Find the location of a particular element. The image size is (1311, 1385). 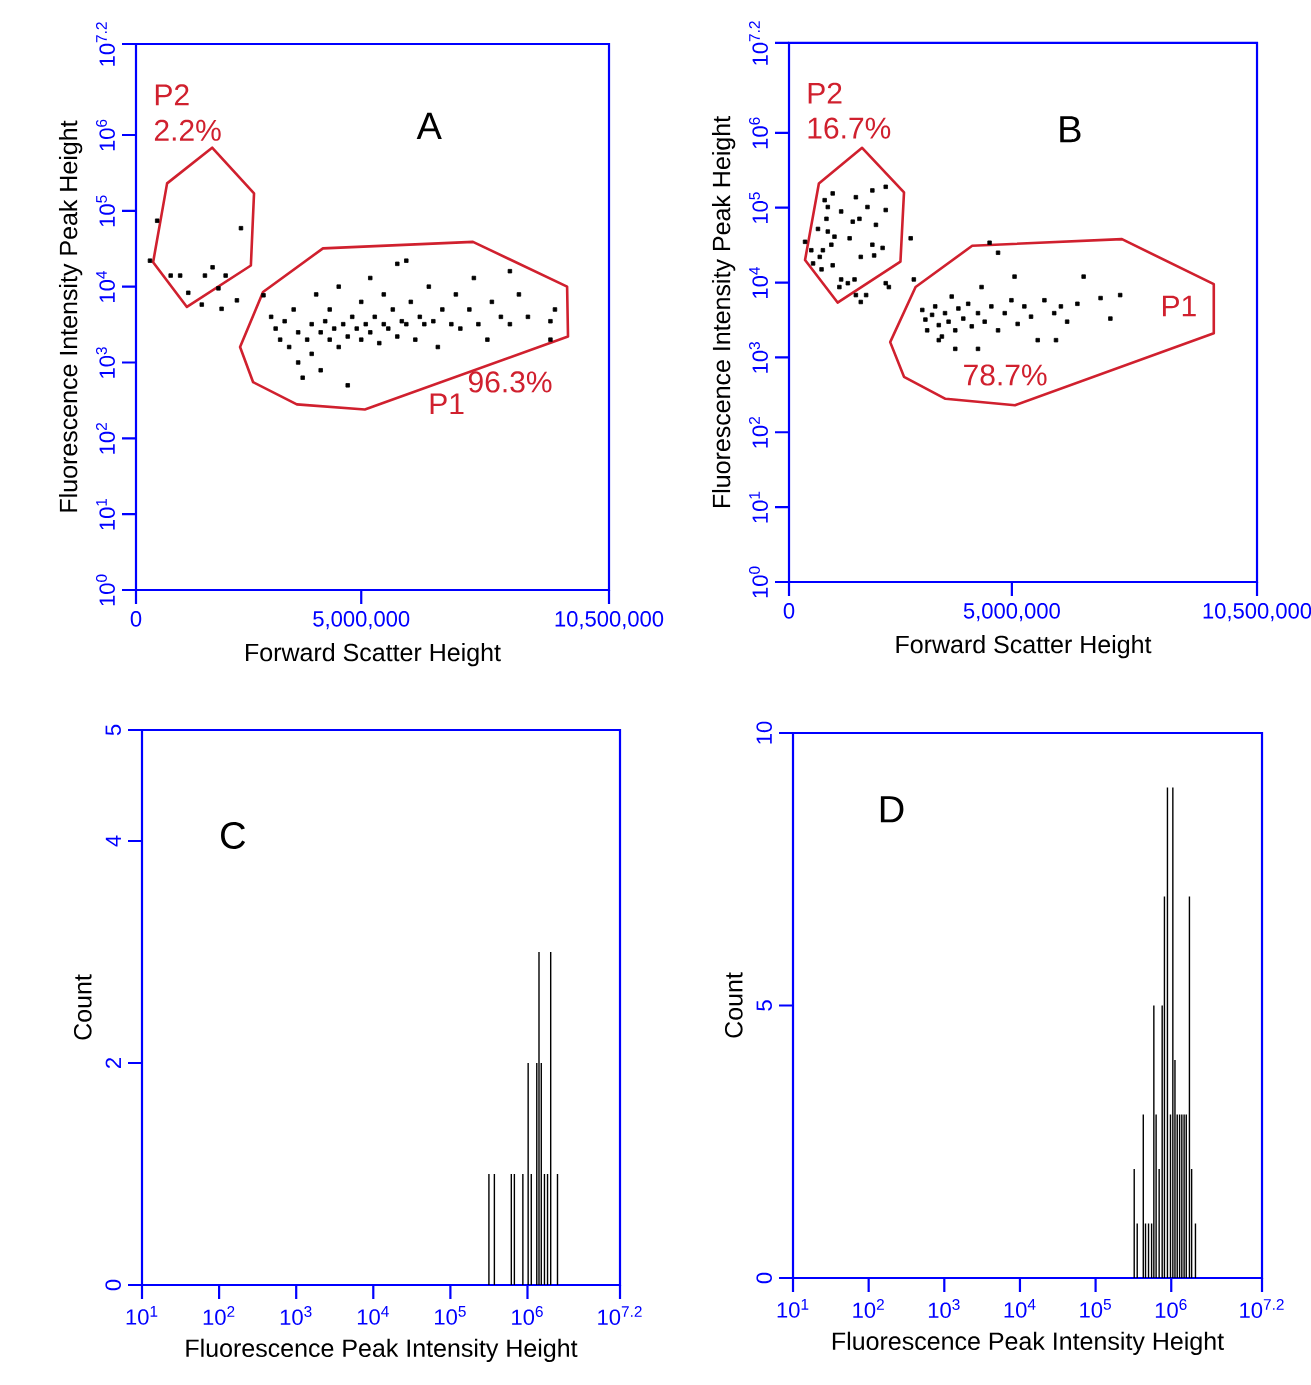

annotation: 16.7% is located at coordinates (849, 128).